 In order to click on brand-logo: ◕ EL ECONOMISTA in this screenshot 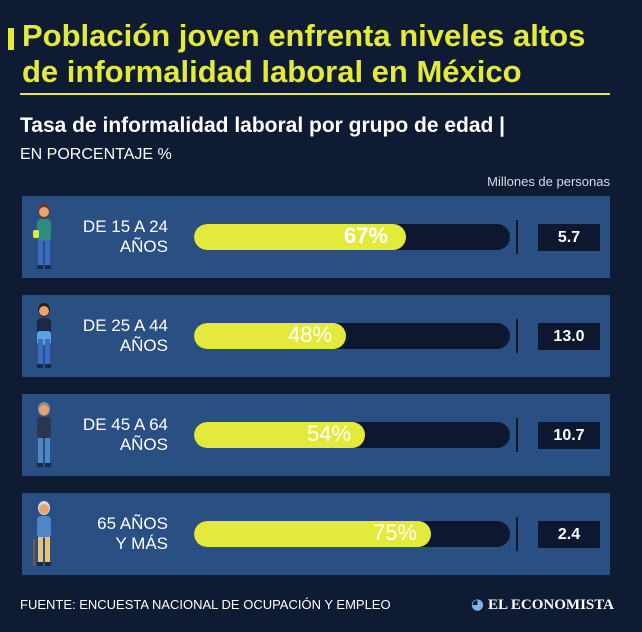, I will do `click(542, 604)`.